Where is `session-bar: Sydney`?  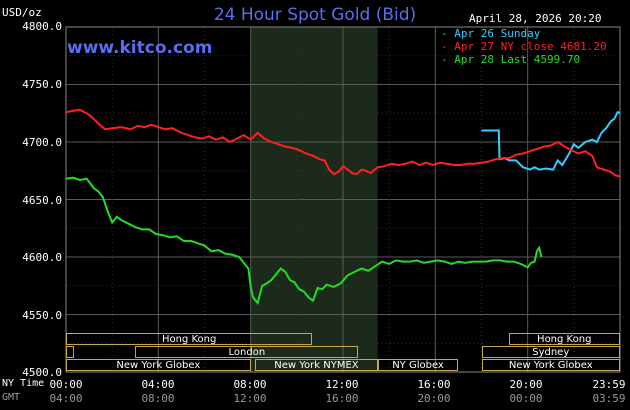 session-bar: Sydney is located at coordinates (550, 352).